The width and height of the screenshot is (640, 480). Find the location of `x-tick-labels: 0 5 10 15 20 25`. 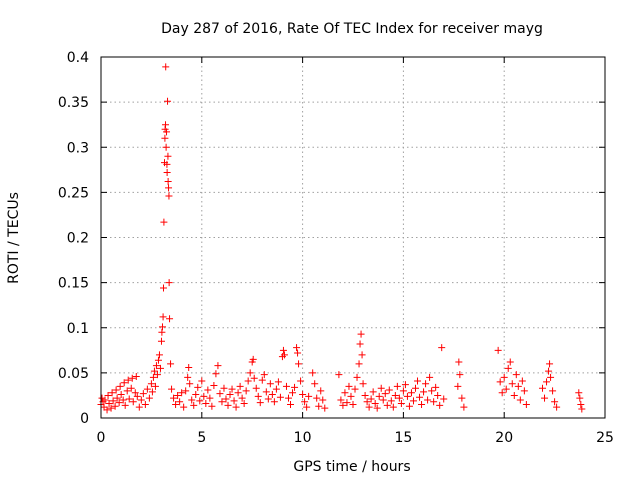

x-tick-labels: 0 5 10 15 20 25 is located at coordinates (355, 438).